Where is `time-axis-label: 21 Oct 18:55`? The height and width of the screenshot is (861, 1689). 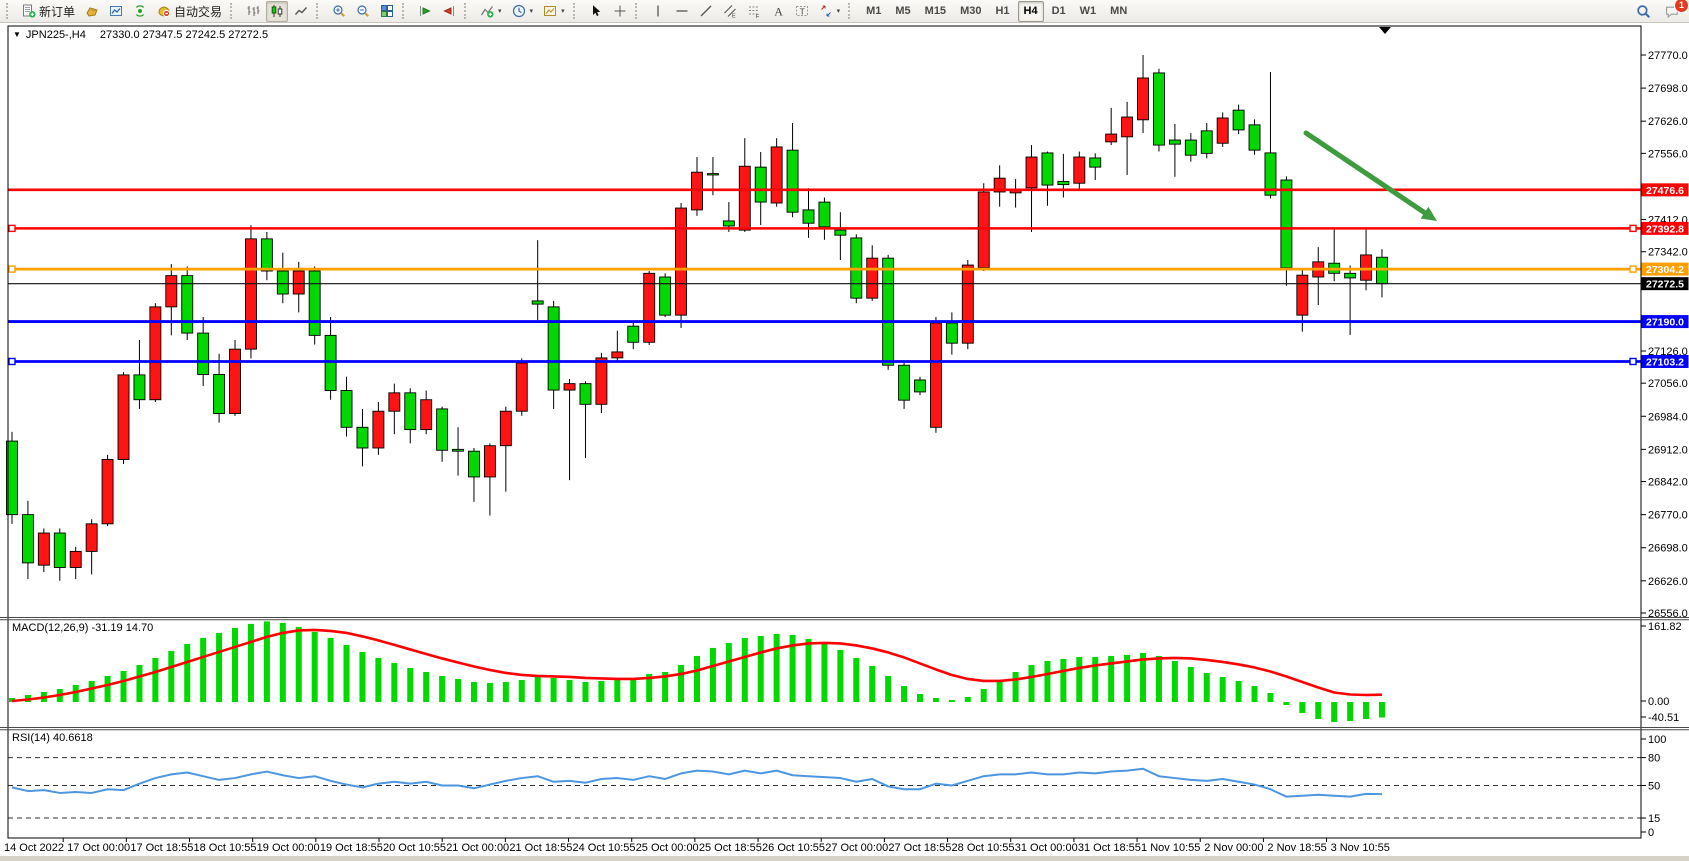 time-axis-label: 21 Oct 18:55 is located at coordinates (540, 848).